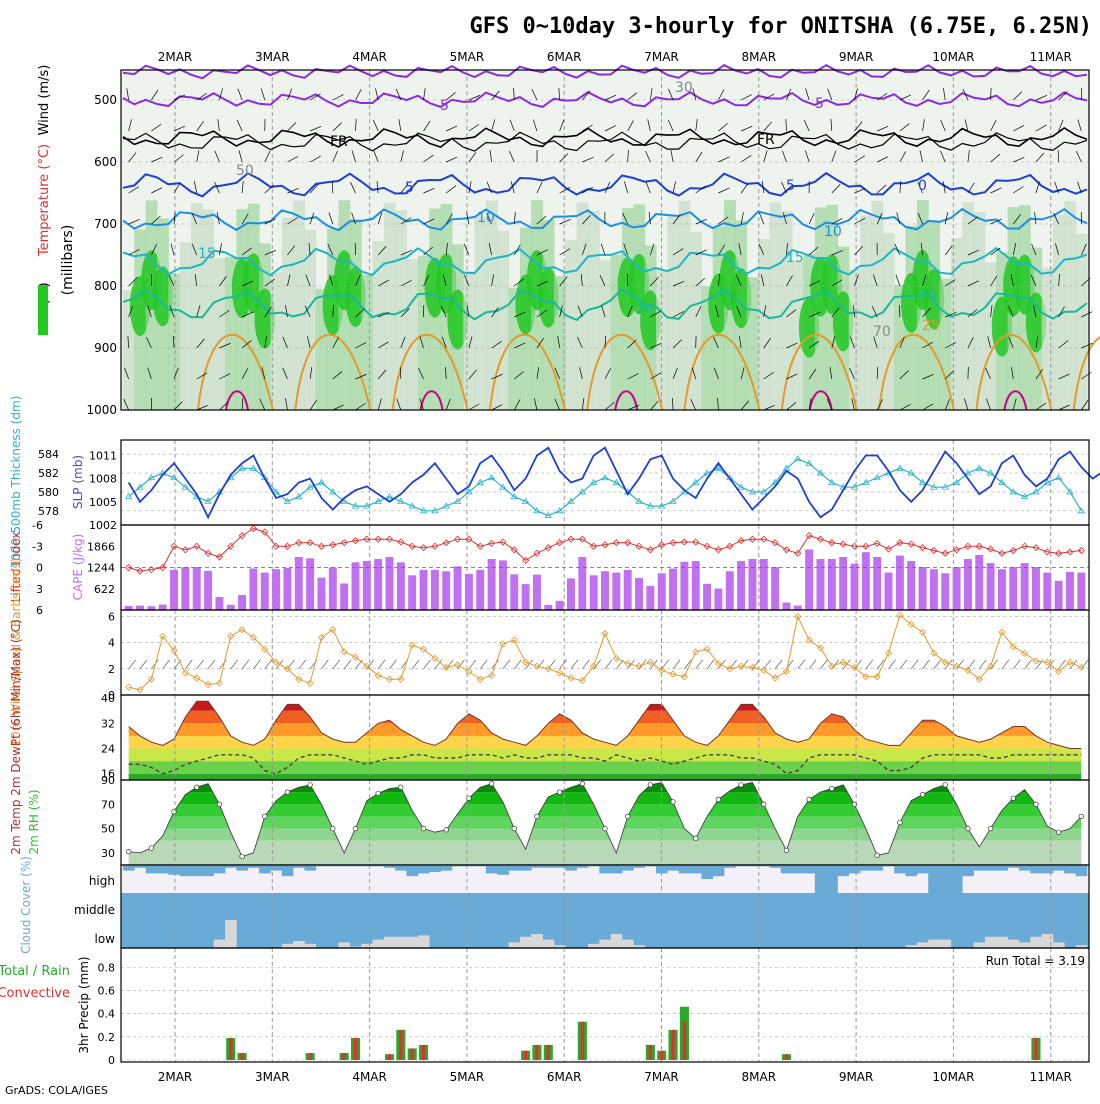  I want to click on ylabel-rh2m: 2m RH (%), so click(34, 821).